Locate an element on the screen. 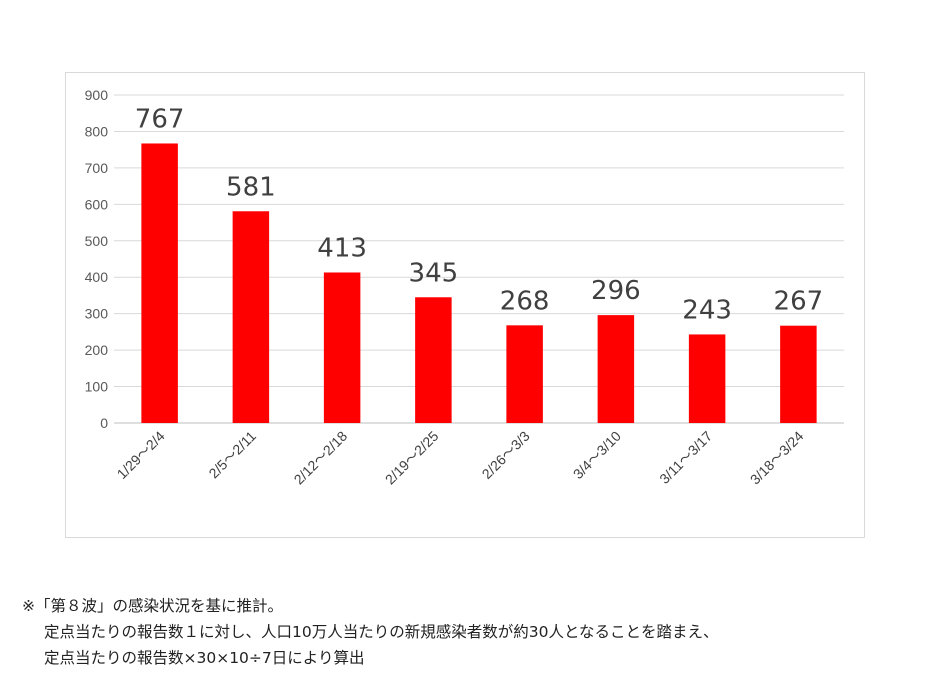 The width and height of the screenshot is (932, 699). data-label: 296 is located at coordinates (616, 291).